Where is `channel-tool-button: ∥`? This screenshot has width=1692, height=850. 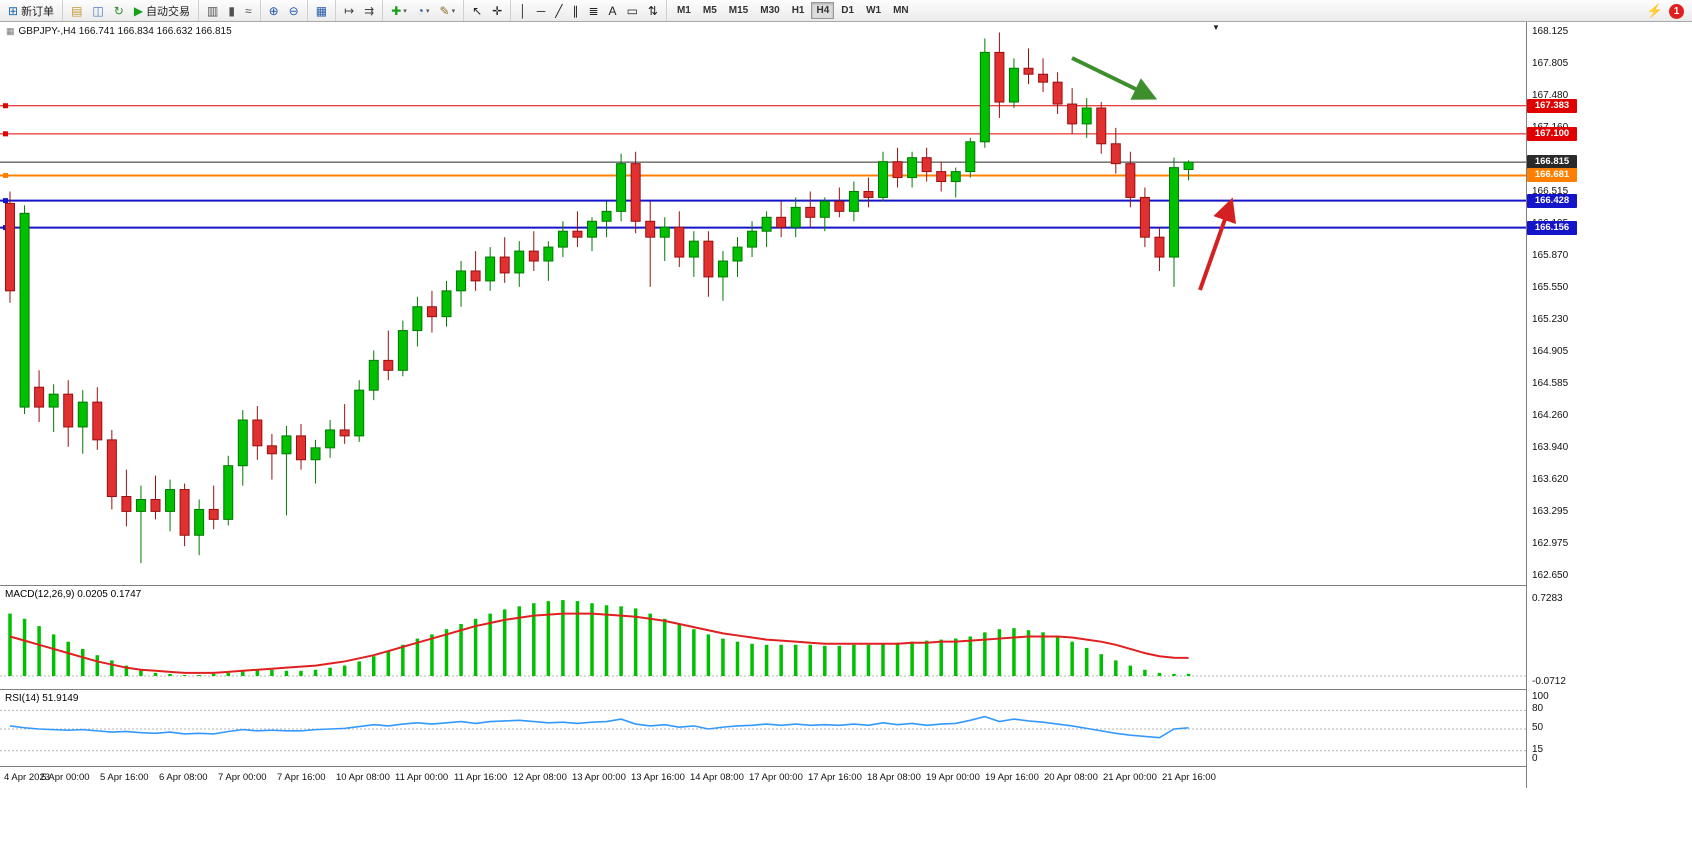 channel-tool-button: ∥ is located at coordinates (575, 11).